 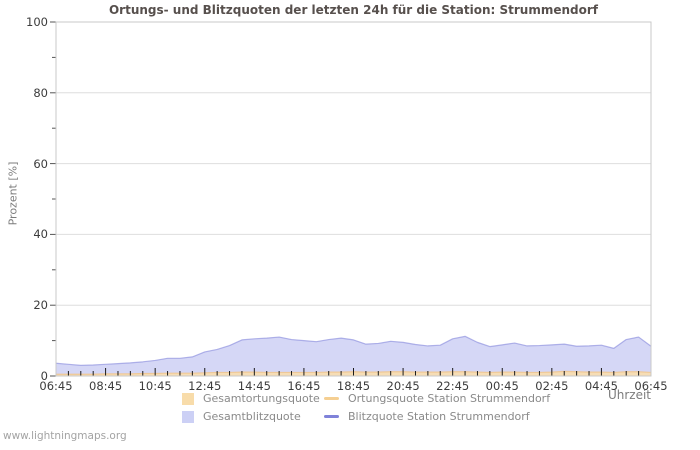 I want to click on legend-item: Ortungsquote Station Strummendorf, so click(x=437, y=398).